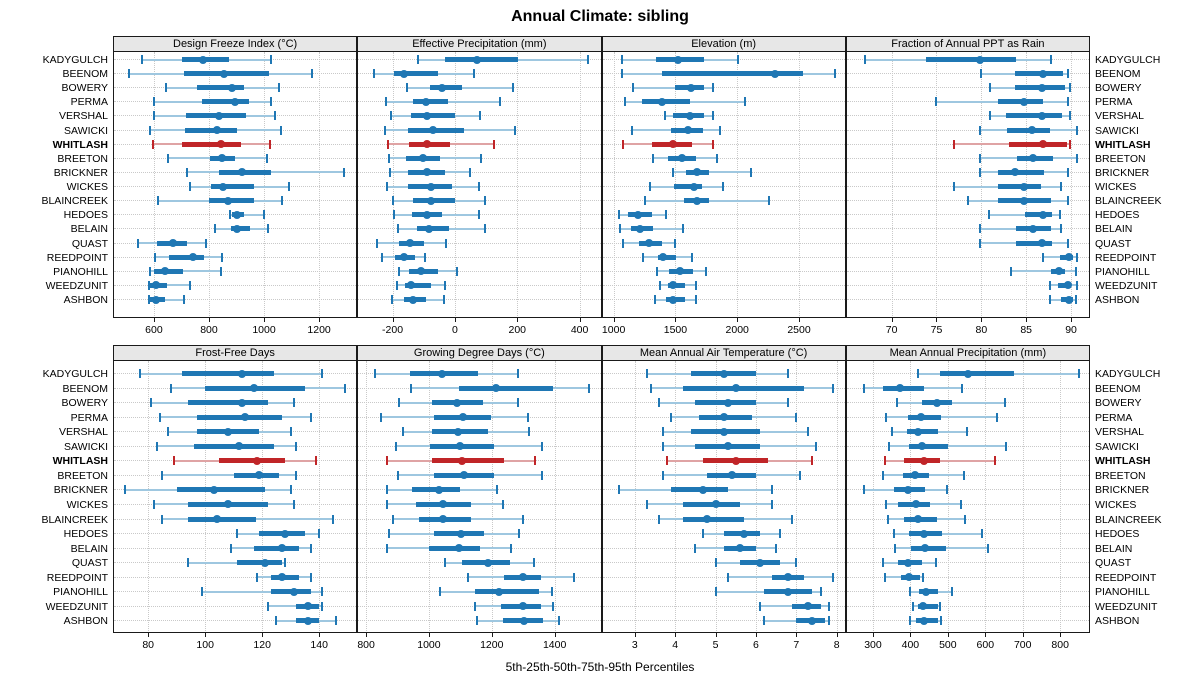 The width and height of the screenshot is (1200, 700). Describe the element at coordinates (319, 330) in the screenshot. I see `axis-tick-label: 1200` at that location.